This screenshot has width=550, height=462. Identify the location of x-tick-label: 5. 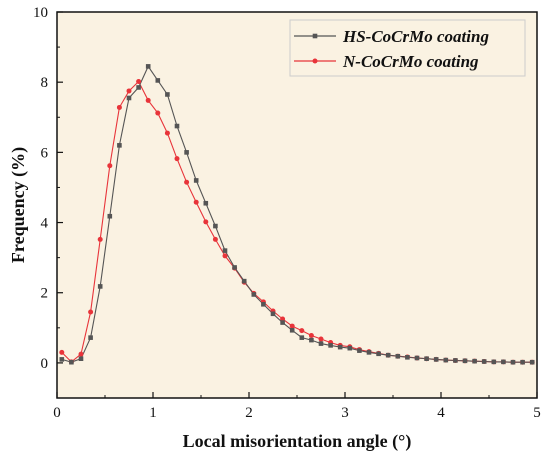
(537, 413).